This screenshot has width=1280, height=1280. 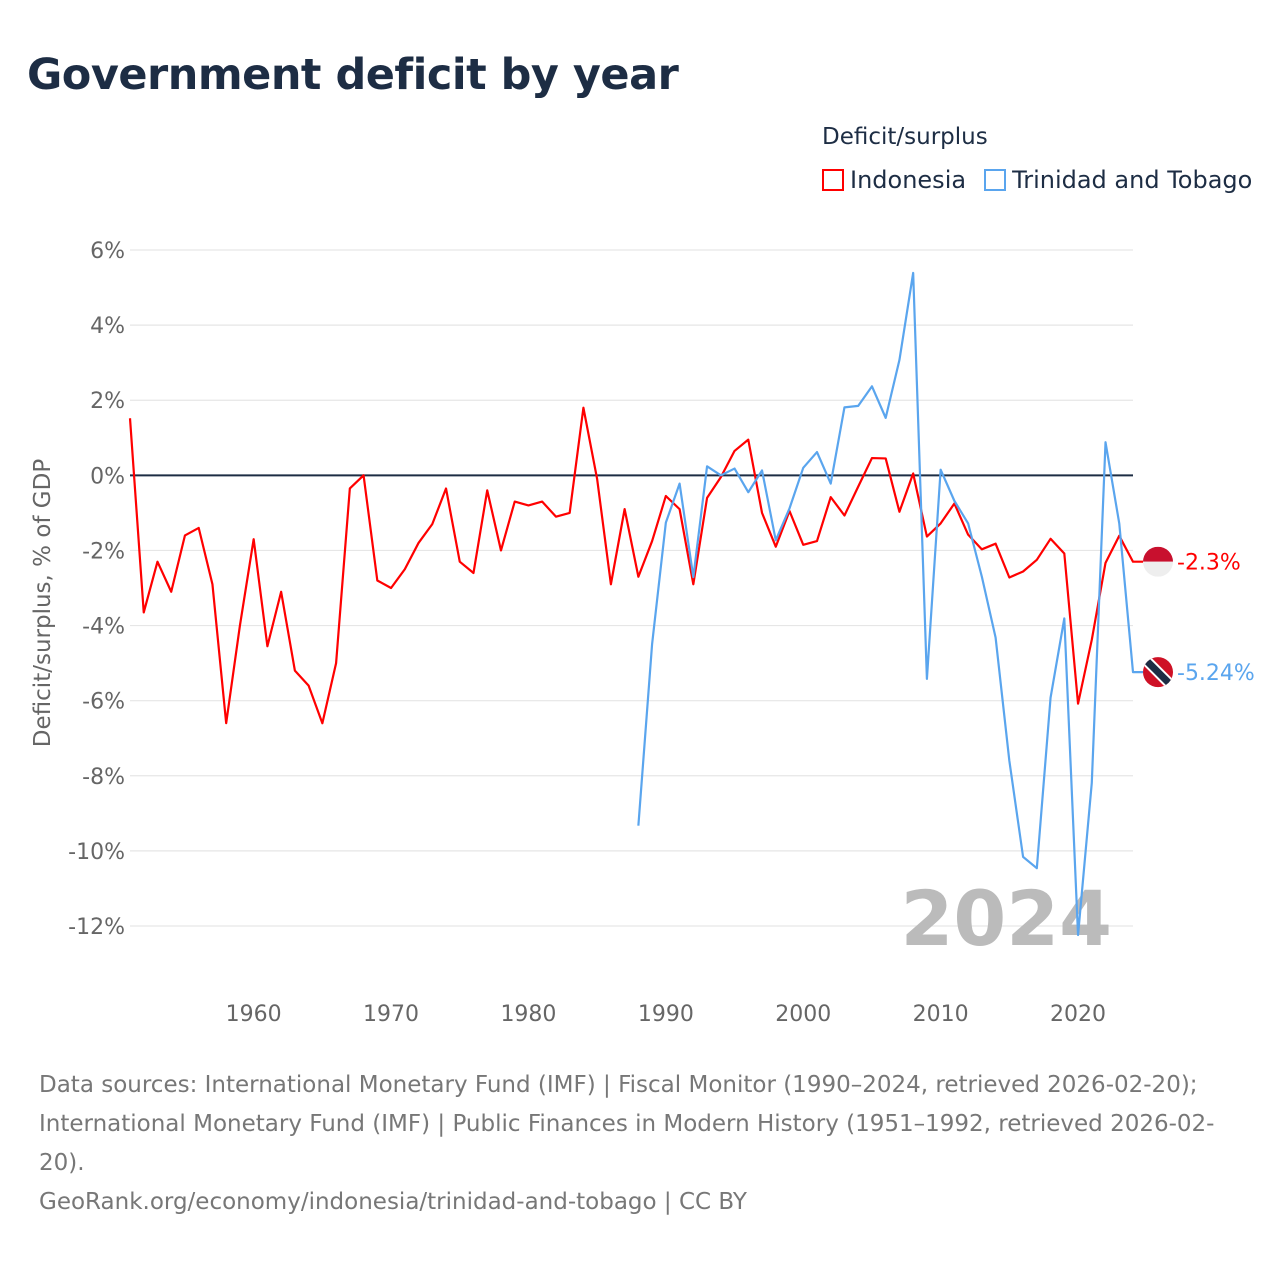 I want to click on x-tick-label: 1990, so click(x=666, y=1014).